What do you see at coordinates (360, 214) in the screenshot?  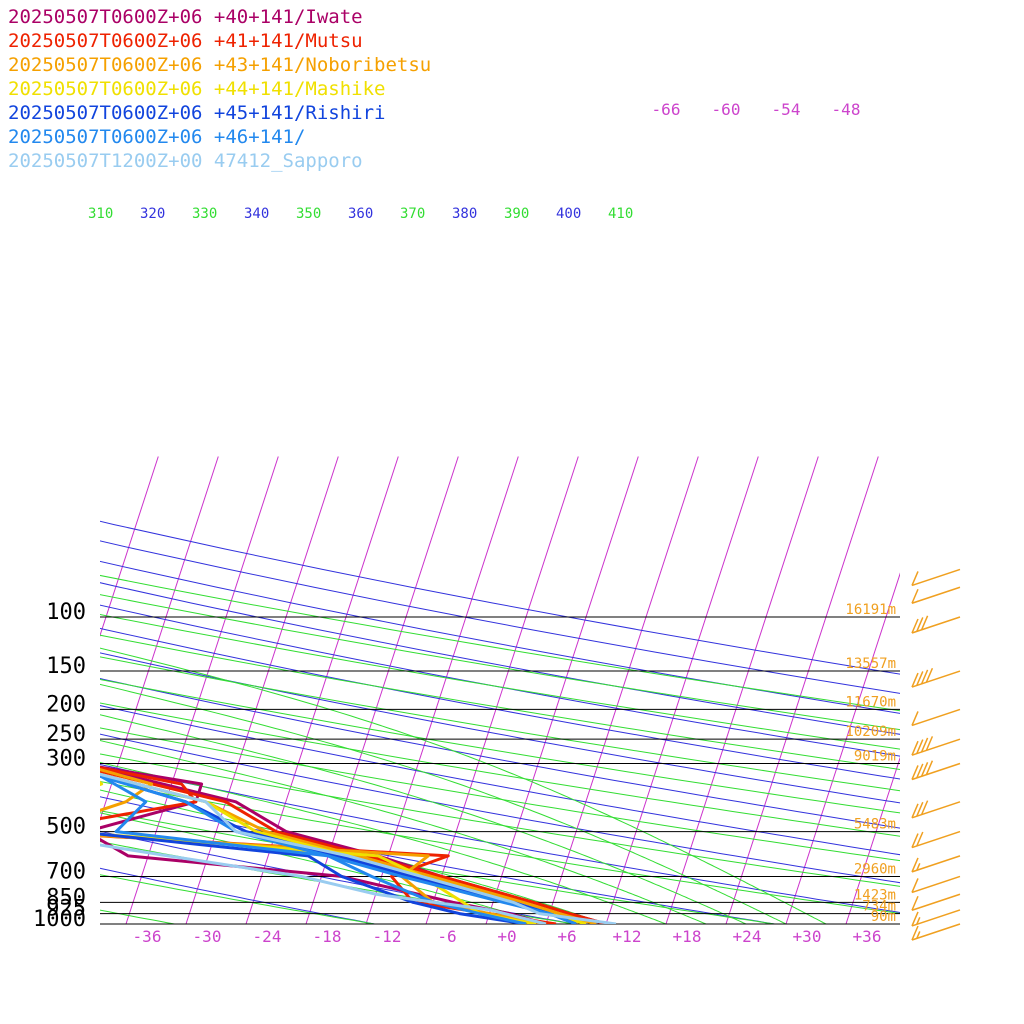 I see `theta-label: 360` at bounding box center [360, 214].